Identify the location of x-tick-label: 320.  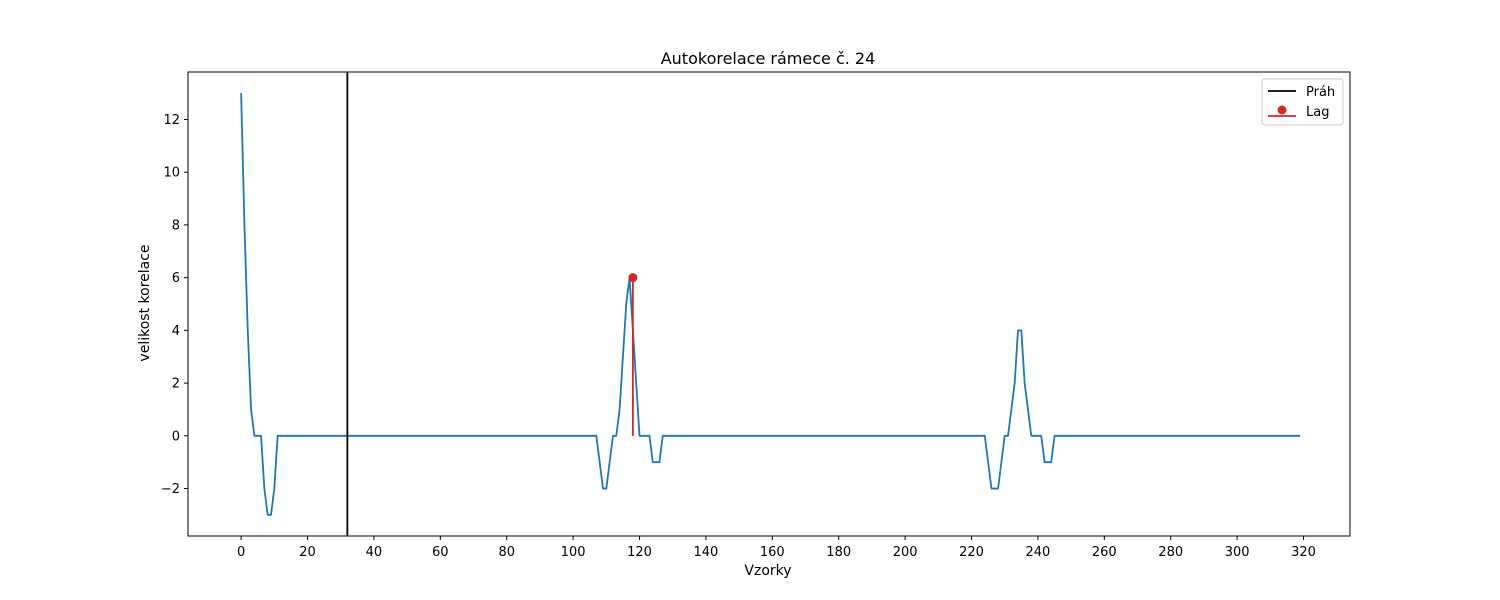
(1303, 552).